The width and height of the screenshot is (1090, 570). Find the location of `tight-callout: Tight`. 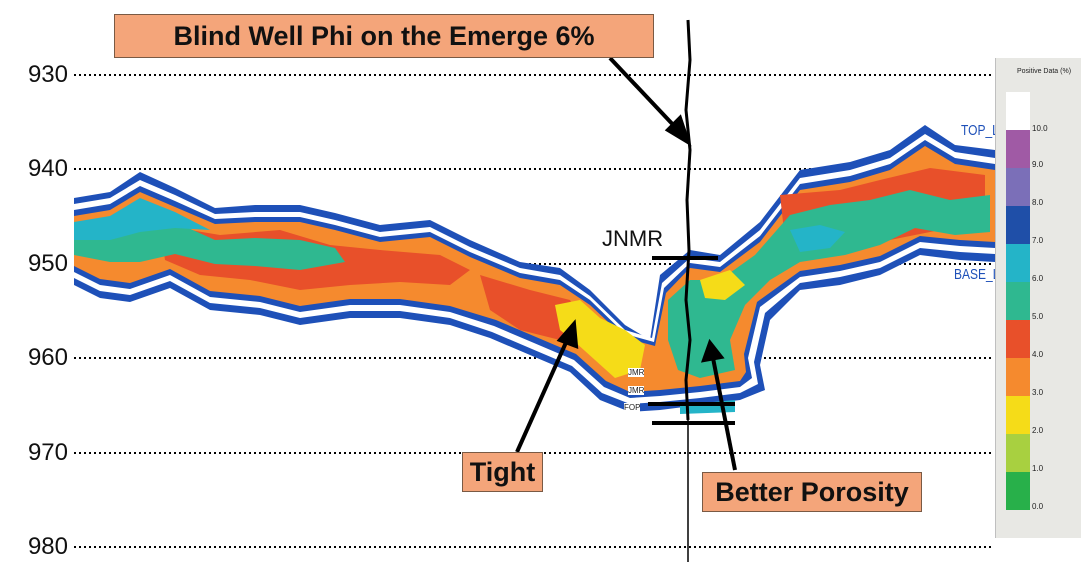

tight-callout: Tight is located at coordinates (502, 472).